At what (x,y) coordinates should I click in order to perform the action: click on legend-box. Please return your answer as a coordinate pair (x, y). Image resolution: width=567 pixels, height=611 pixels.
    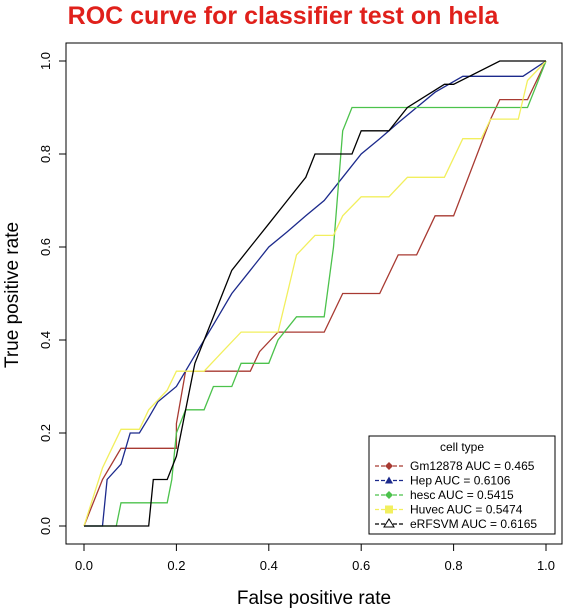
    Looking at the image, I should click on (462, 485).